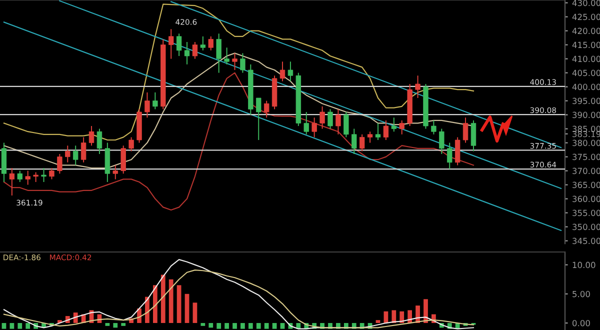  I want to click on y-tick-label: 5.00, so click(581, 294).